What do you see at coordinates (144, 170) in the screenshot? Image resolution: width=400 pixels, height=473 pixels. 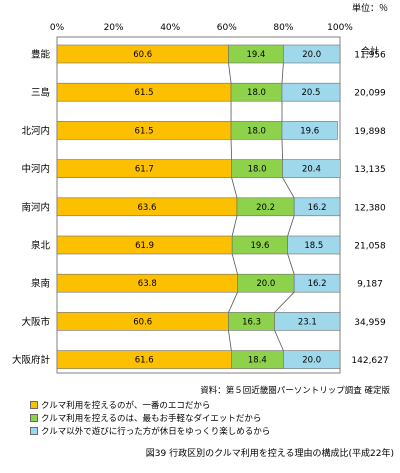 I see `data-label: 61.7` at bounding box center [144, 170].